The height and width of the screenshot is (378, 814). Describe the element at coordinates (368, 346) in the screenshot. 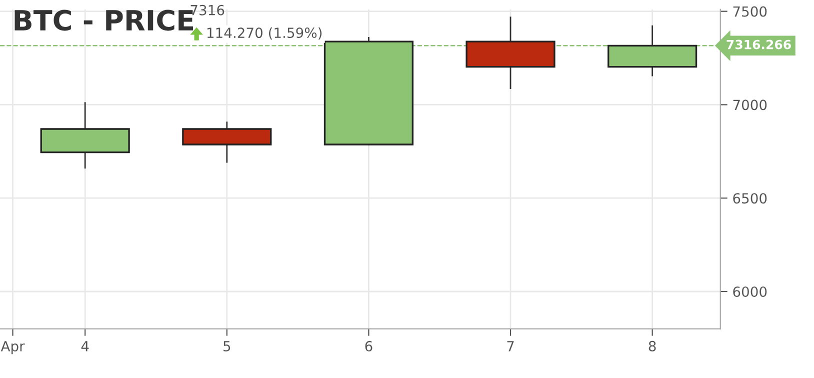

I see `x-tick-label: 6` at that location.